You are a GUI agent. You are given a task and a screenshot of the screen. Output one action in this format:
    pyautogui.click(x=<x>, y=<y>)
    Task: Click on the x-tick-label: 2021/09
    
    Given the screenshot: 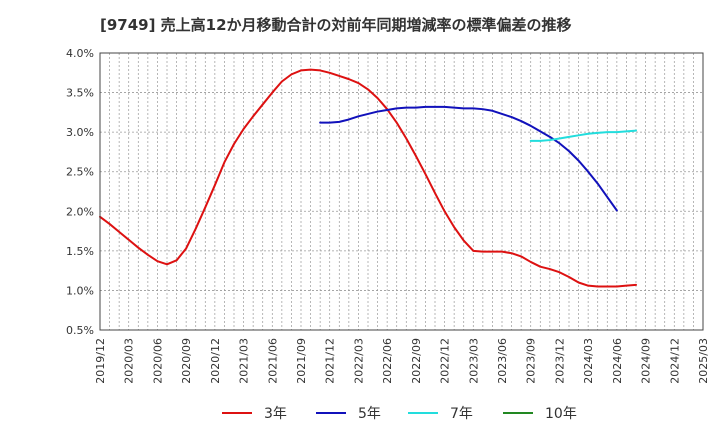 What is the action you would take?
    pyautogui.click(x=301, y=361)
    